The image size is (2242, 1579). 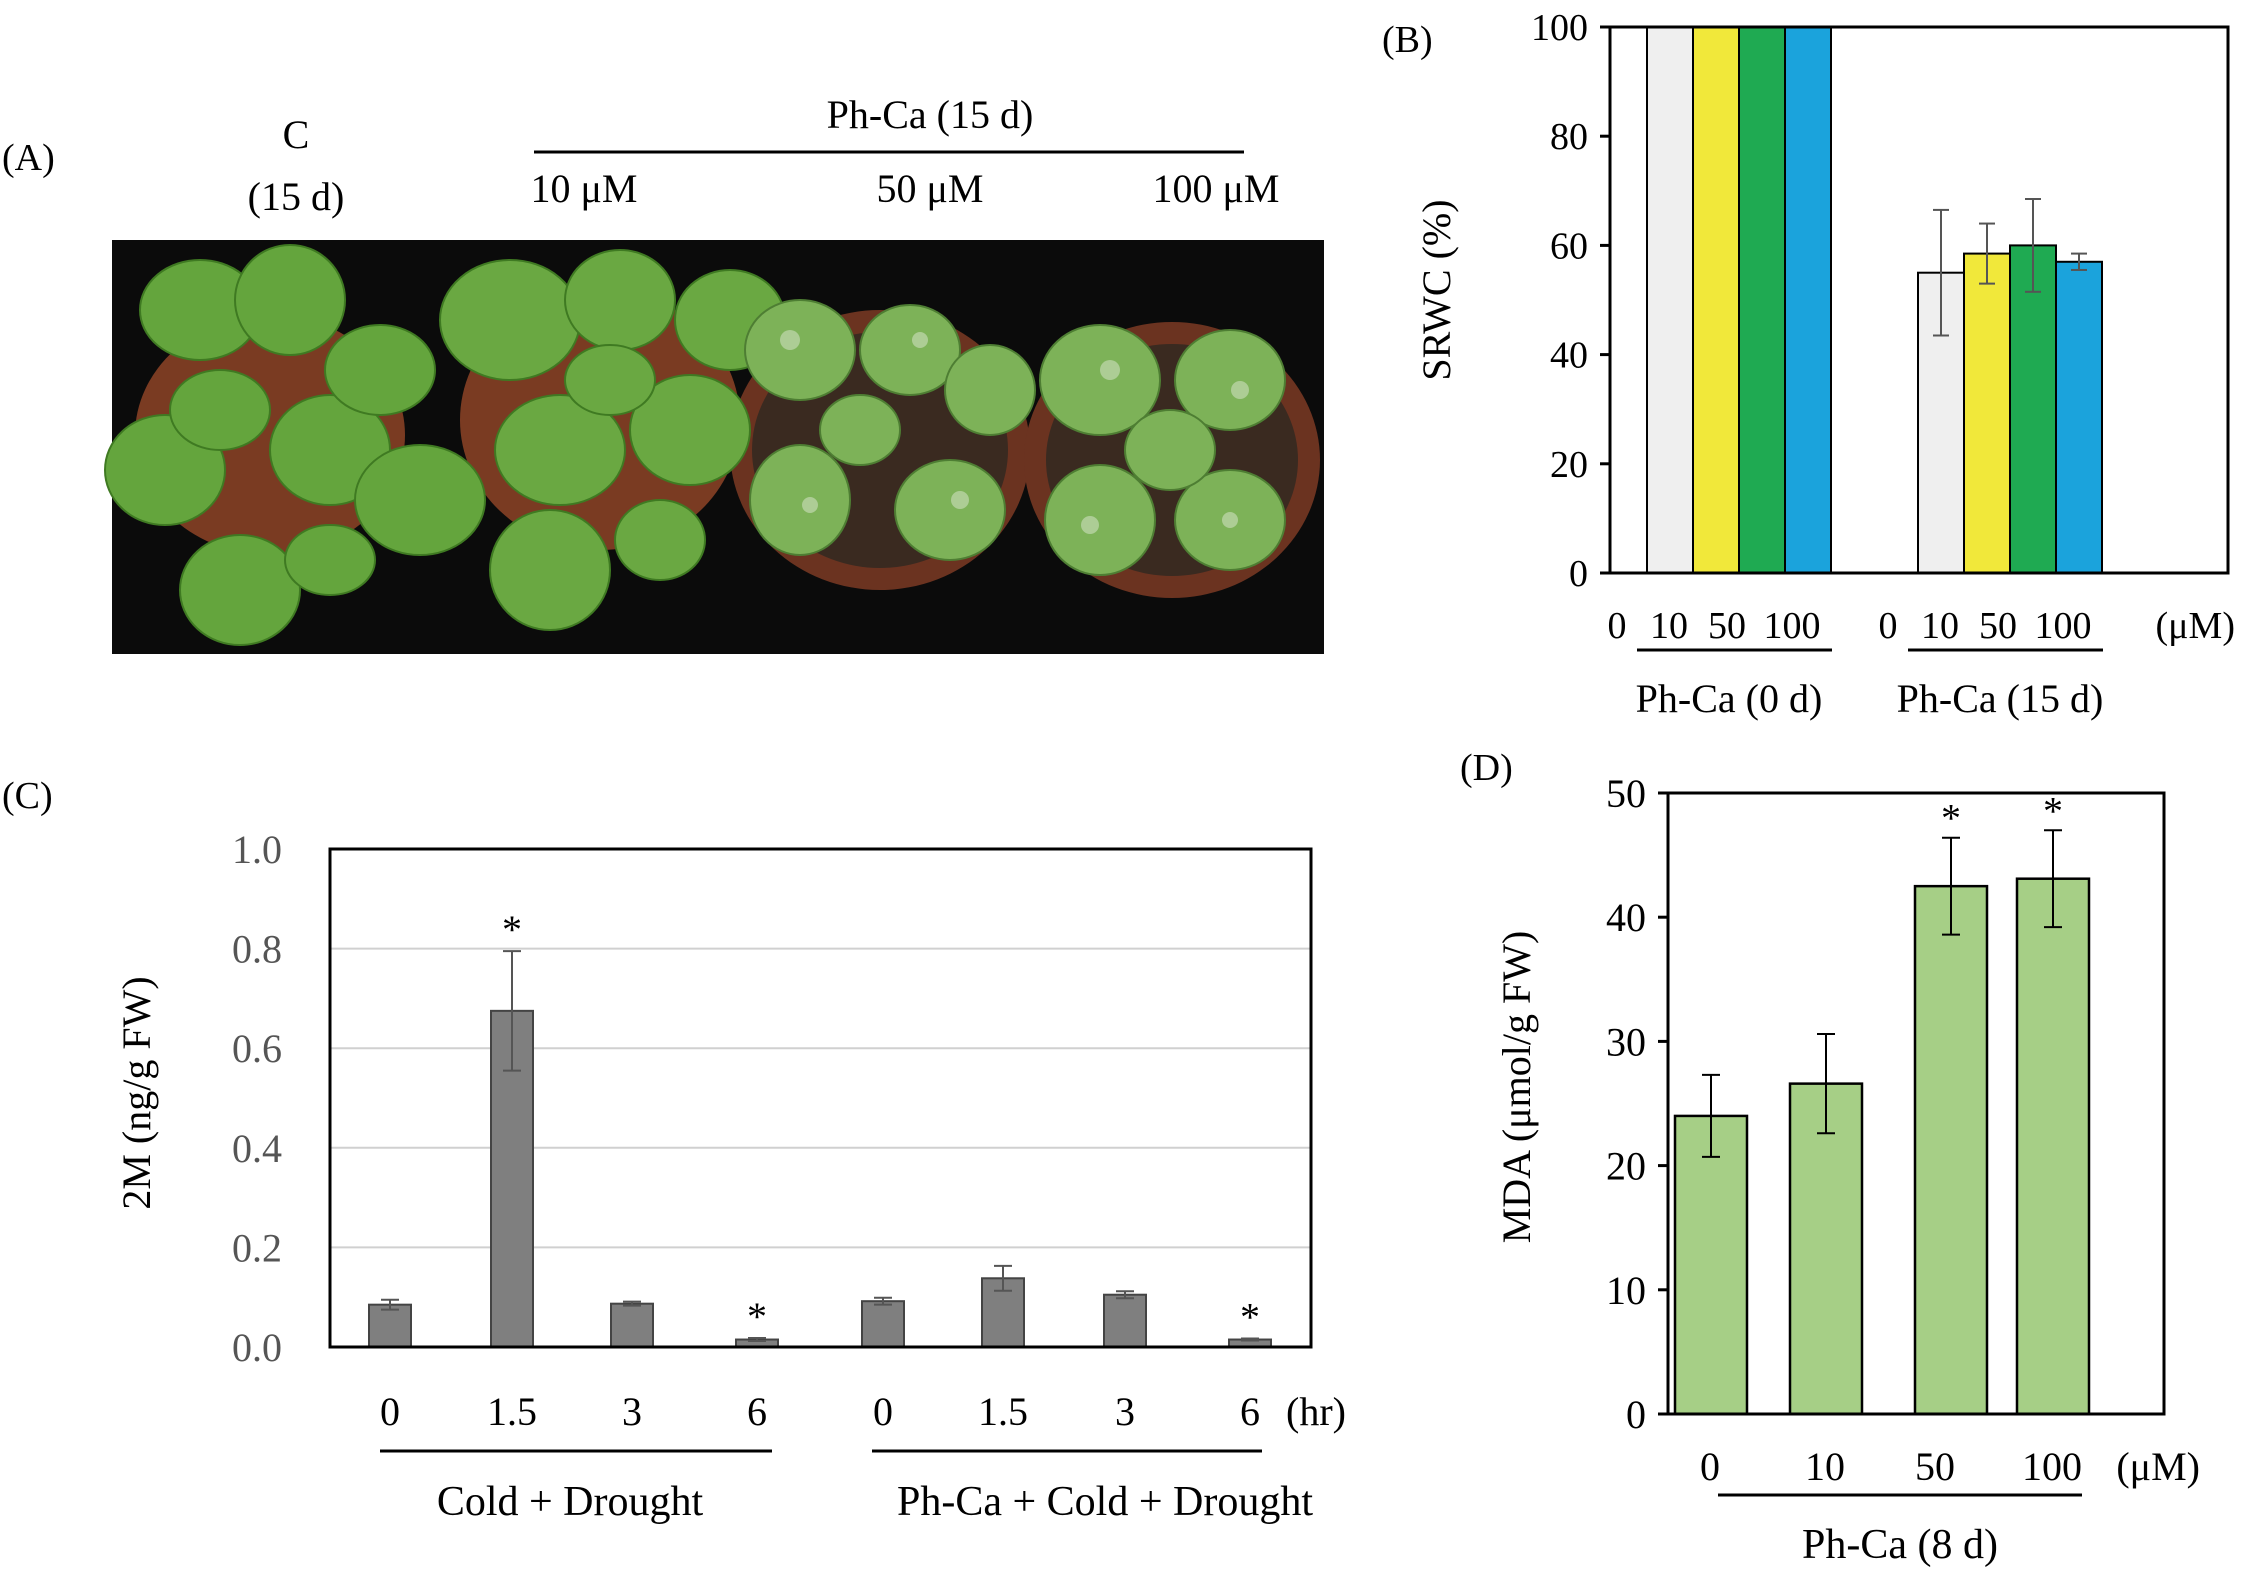 I want to click on y-tick-label: 80, so click(x=1569, y=137).